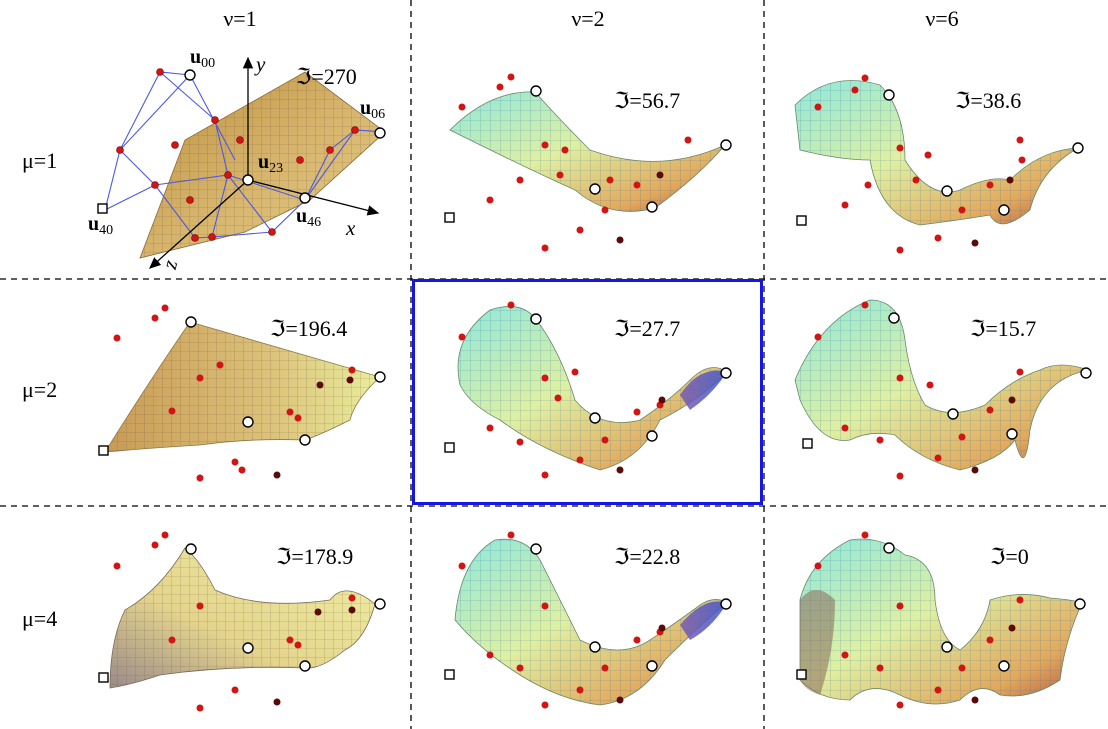 This screenshot has height=729, width=1108. I want to click on column-header-nu6: ν=6, so click(942, 18).